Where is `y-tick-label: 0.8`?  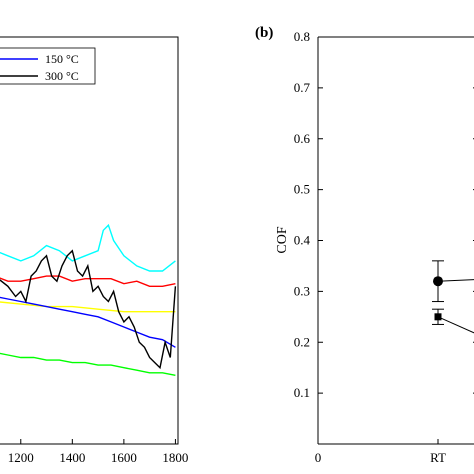 y-tick-label: 0.8 is located at coordinates (302, 36).